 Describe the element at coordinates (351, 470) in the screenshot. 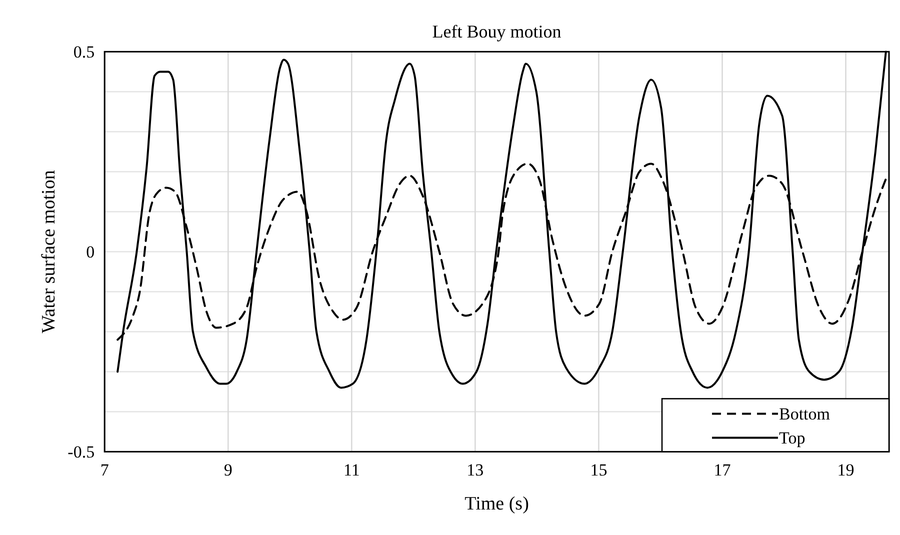

I see `x-tick-label: 11` at that location.